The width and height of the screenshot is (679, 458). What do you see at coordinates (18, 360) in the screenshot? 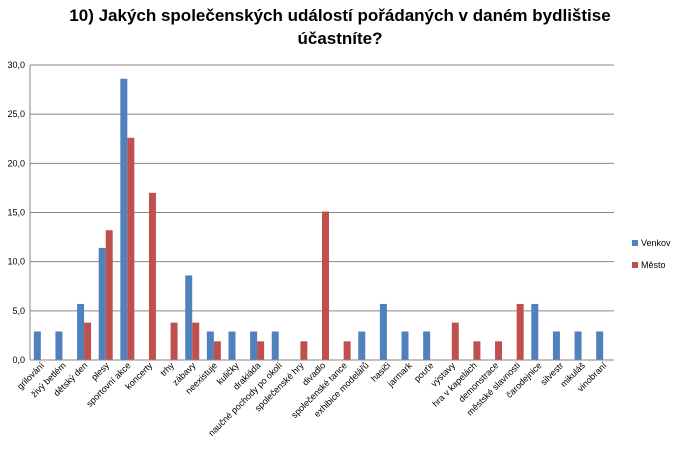
I see `y-tick-label: 0,0` at bounding box center [18, 360].